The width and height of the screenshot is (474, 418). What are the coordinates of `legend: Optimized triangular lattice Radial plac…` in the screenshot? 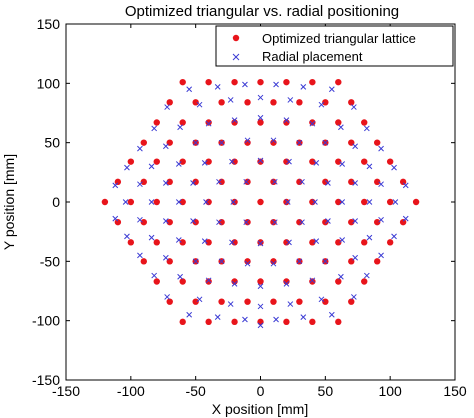 It's located at (334, 46).